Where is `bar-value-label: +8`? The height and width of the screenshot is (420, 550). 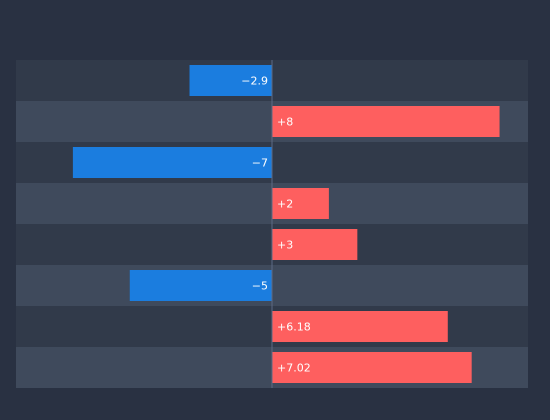 bar-value-label: +8 is located at coordinates (285, 122).